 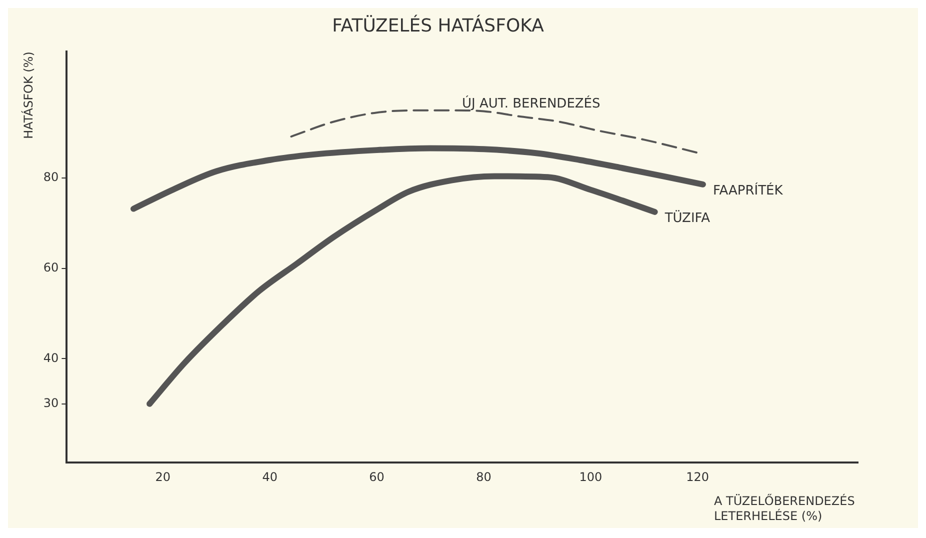 I want to click on y-tick-label: 60, so click(x=51, y=267).